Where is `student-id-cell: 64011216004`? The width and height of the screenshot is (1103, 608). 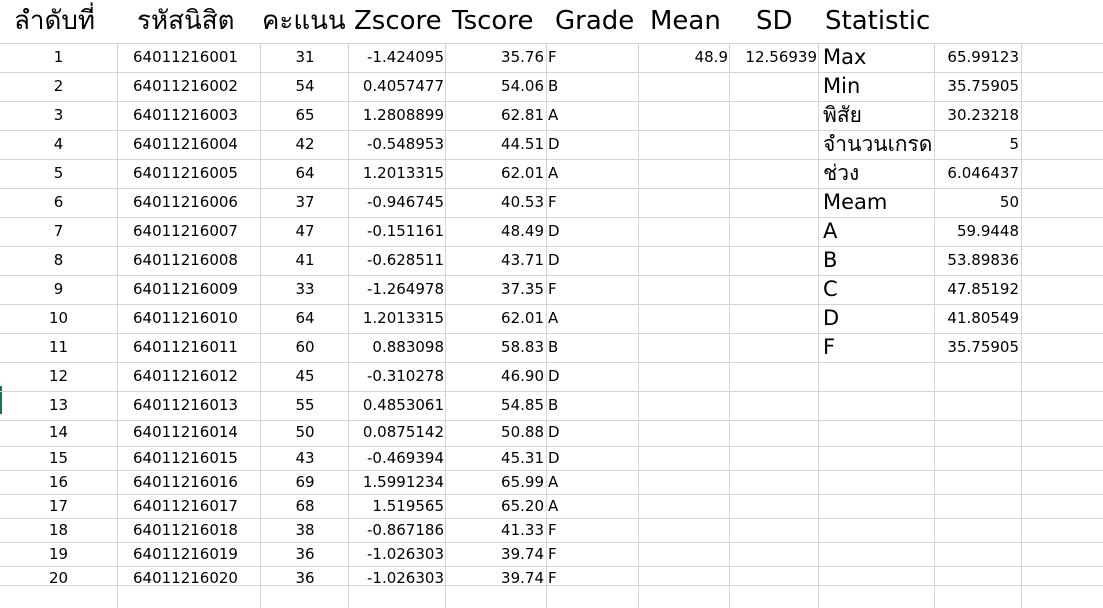
student-id-cell: 64011216004 is located at coordinates (185, 144).